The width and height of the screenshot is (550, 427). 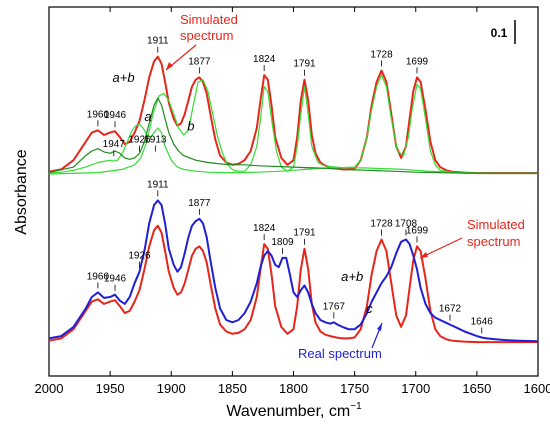 I want to click on x-tick-label: 1900, so click(x=171, y=388).